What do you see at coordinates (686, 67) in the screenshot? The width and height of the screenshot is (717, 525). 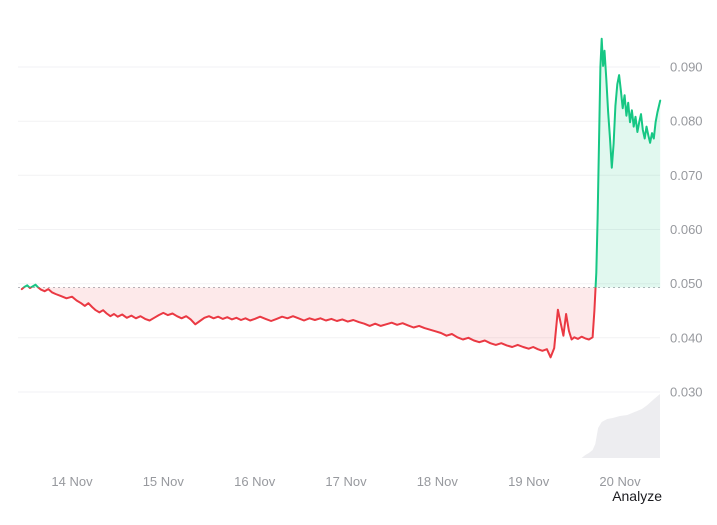 I see `y-tick-label: 0.090` at bounding box center [686, 67].